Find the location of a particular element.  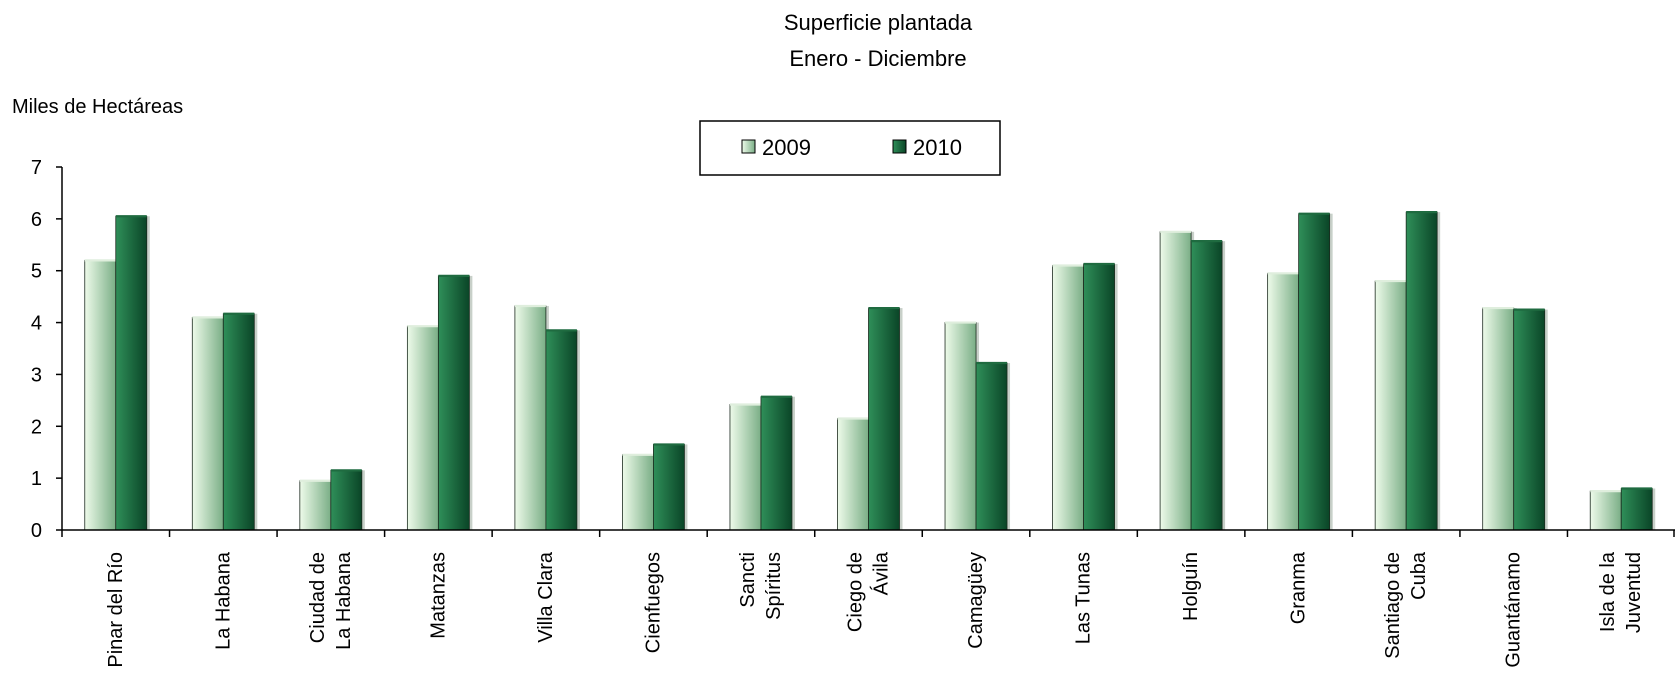

x-tick-label-line: Guantánamo is located at coordinates (1514, 610).